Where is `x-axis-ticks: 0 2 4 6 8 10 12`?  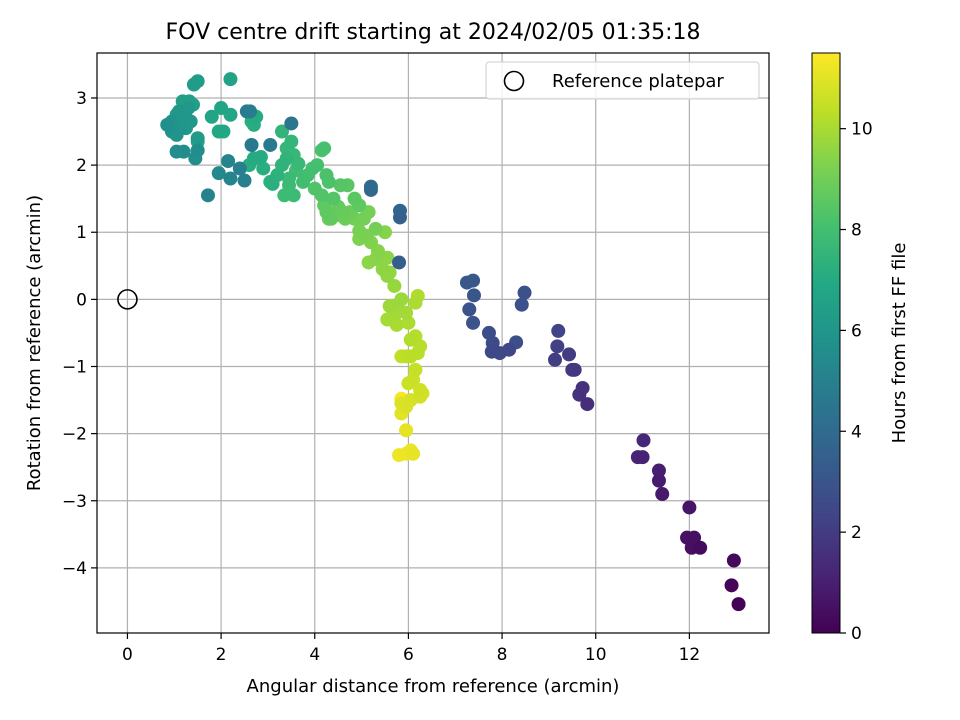 x-axis-ticks: 0 2 4 6 8 10 12 is located at coordinates (411, 649).